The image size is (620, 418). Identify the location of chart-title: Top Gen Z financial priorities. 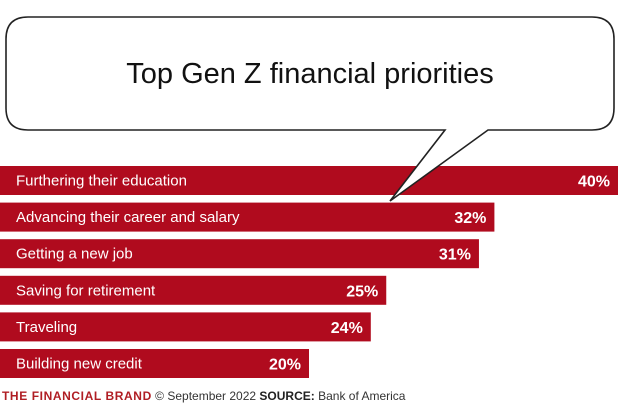
(310, 74).